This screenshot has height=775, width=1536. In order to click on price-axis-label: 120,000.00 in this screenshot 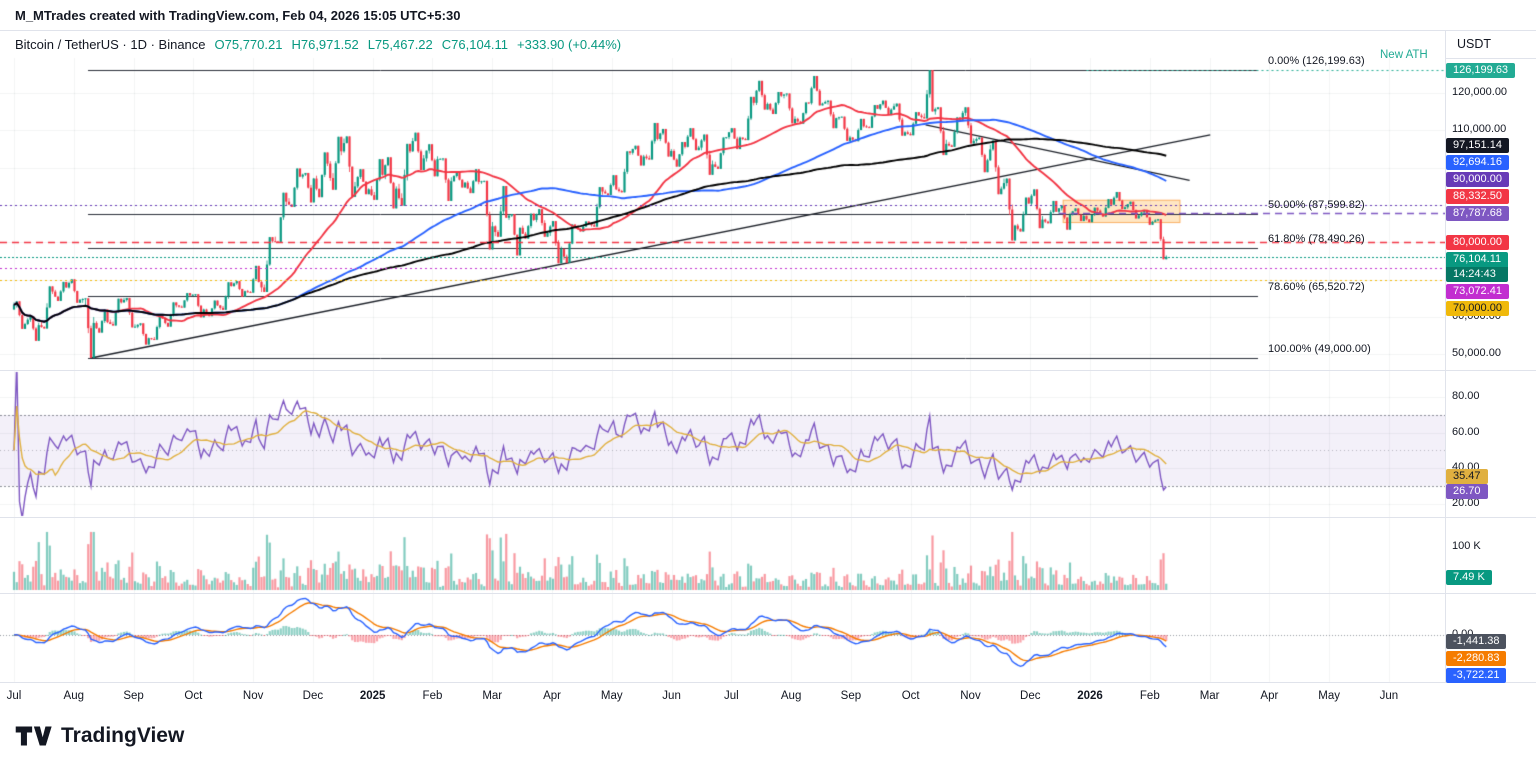, I will do `click(1480, 92)`.